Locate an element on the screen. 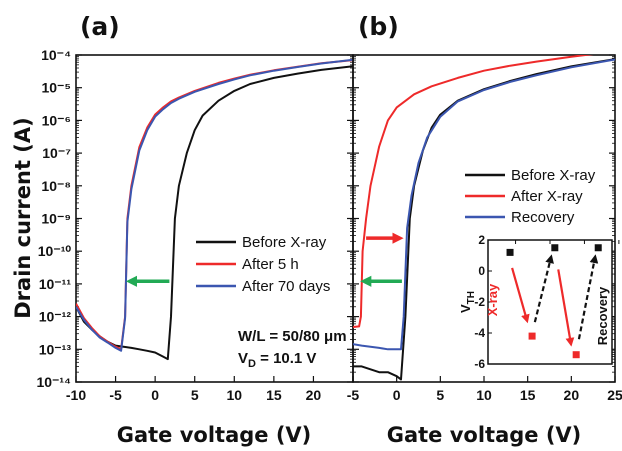  legend-label: After X-ray is located at coordinates (547, 196).